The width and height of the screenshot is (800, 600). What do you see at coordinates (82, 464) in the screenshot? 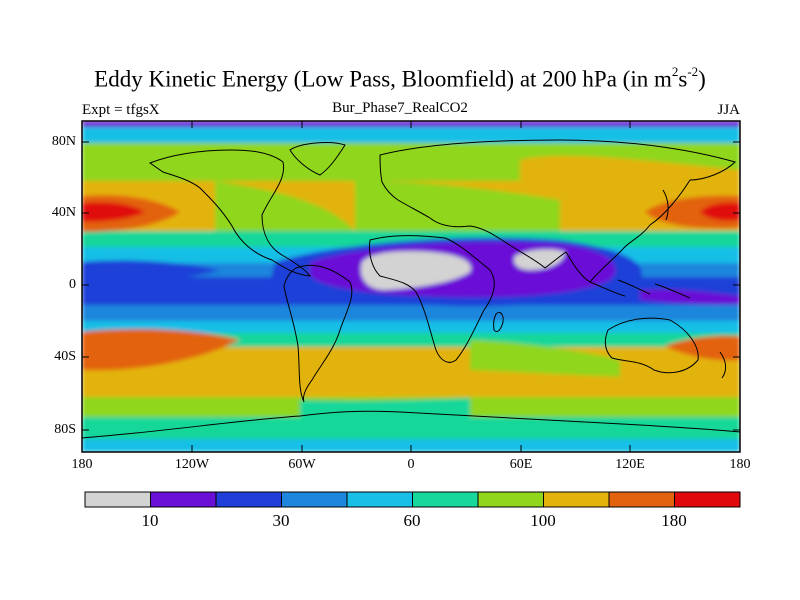
I see `lon-label-180w: 180` at bounding box center [82, 464].